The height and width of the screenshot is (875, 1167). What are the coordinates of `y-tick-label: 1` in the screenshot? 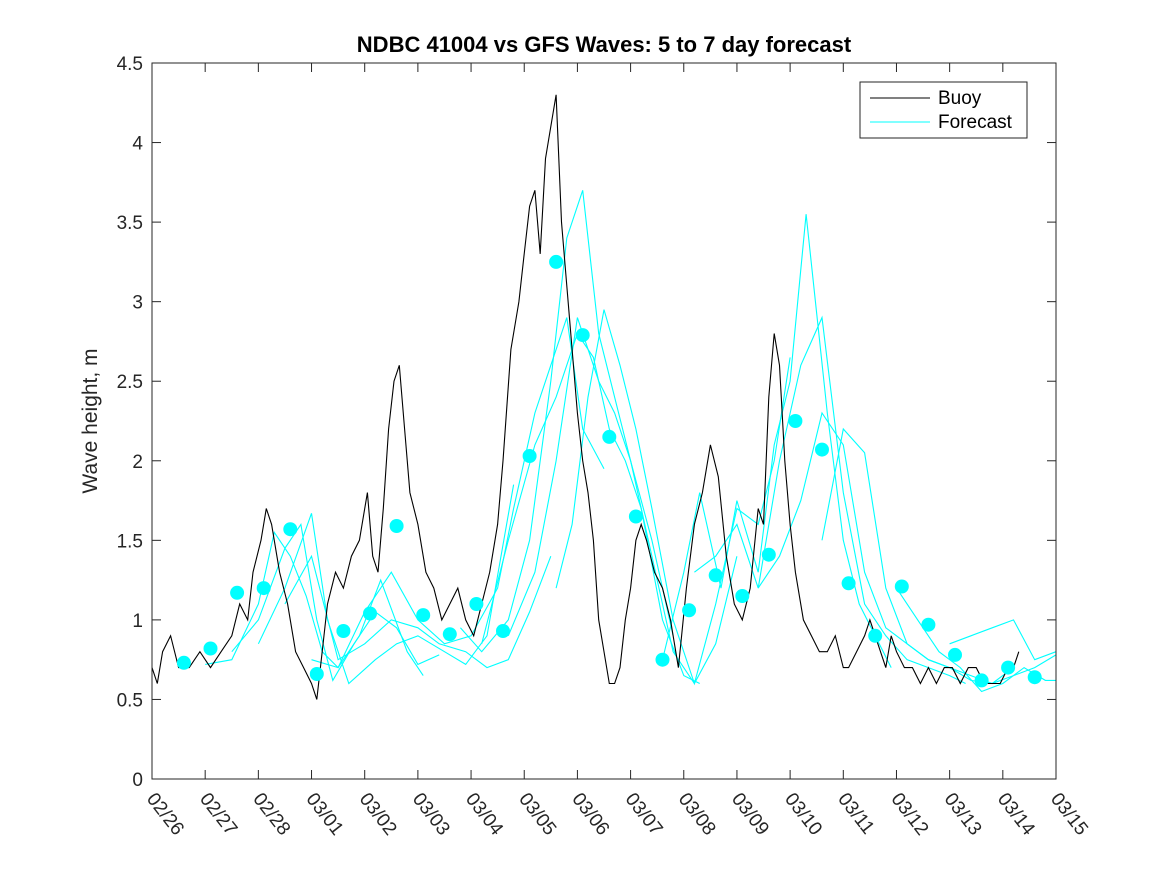 It's located at (137, 621).